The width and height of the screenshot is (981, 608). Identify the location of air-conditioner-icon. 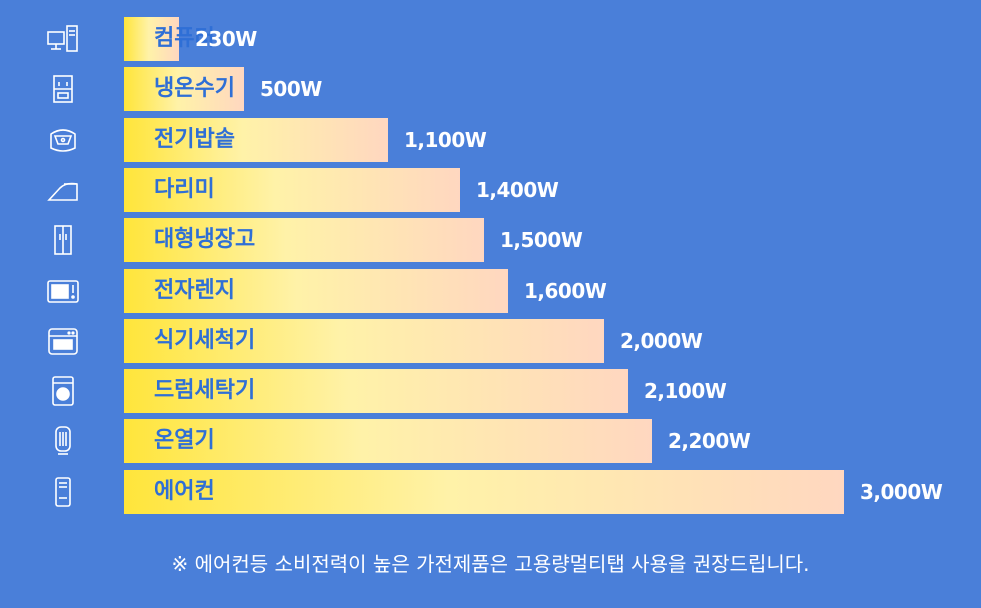
(63, 492).